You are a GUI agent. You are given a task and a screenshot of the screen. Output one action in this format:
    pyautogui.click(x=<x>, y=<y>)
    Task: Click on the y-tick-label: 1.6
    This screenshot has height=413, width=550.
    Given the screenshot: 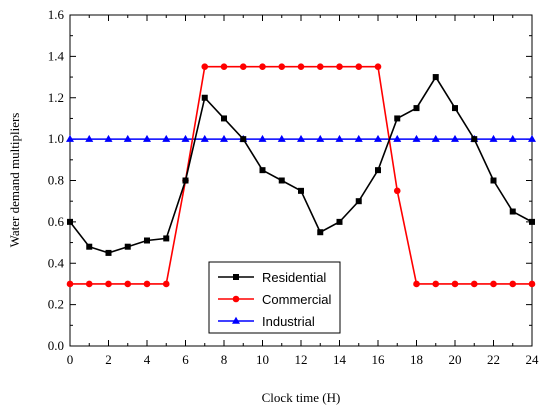 What is the action you would take?
    pyautogui.click(x=56, y=14)
    